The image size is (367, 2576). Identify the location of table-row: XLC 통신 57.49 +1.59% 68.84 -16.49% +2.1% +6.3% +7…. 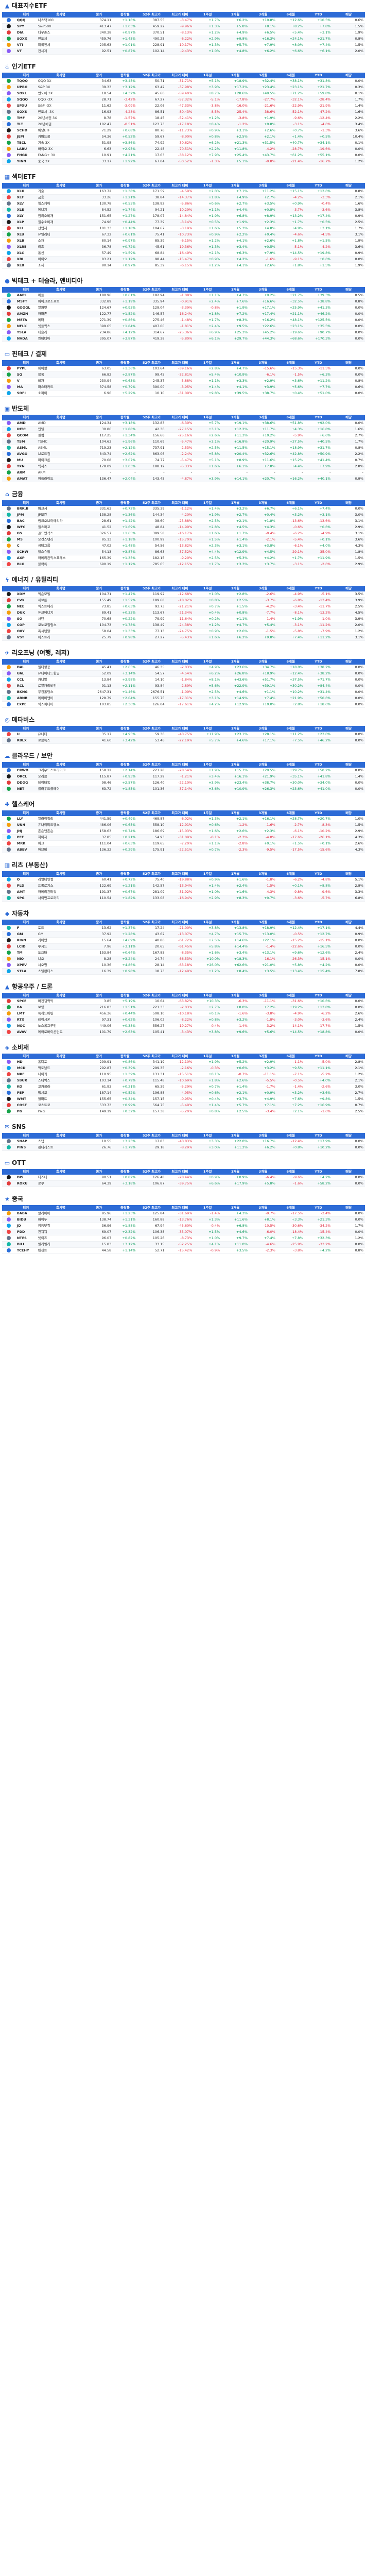
(183, 253).